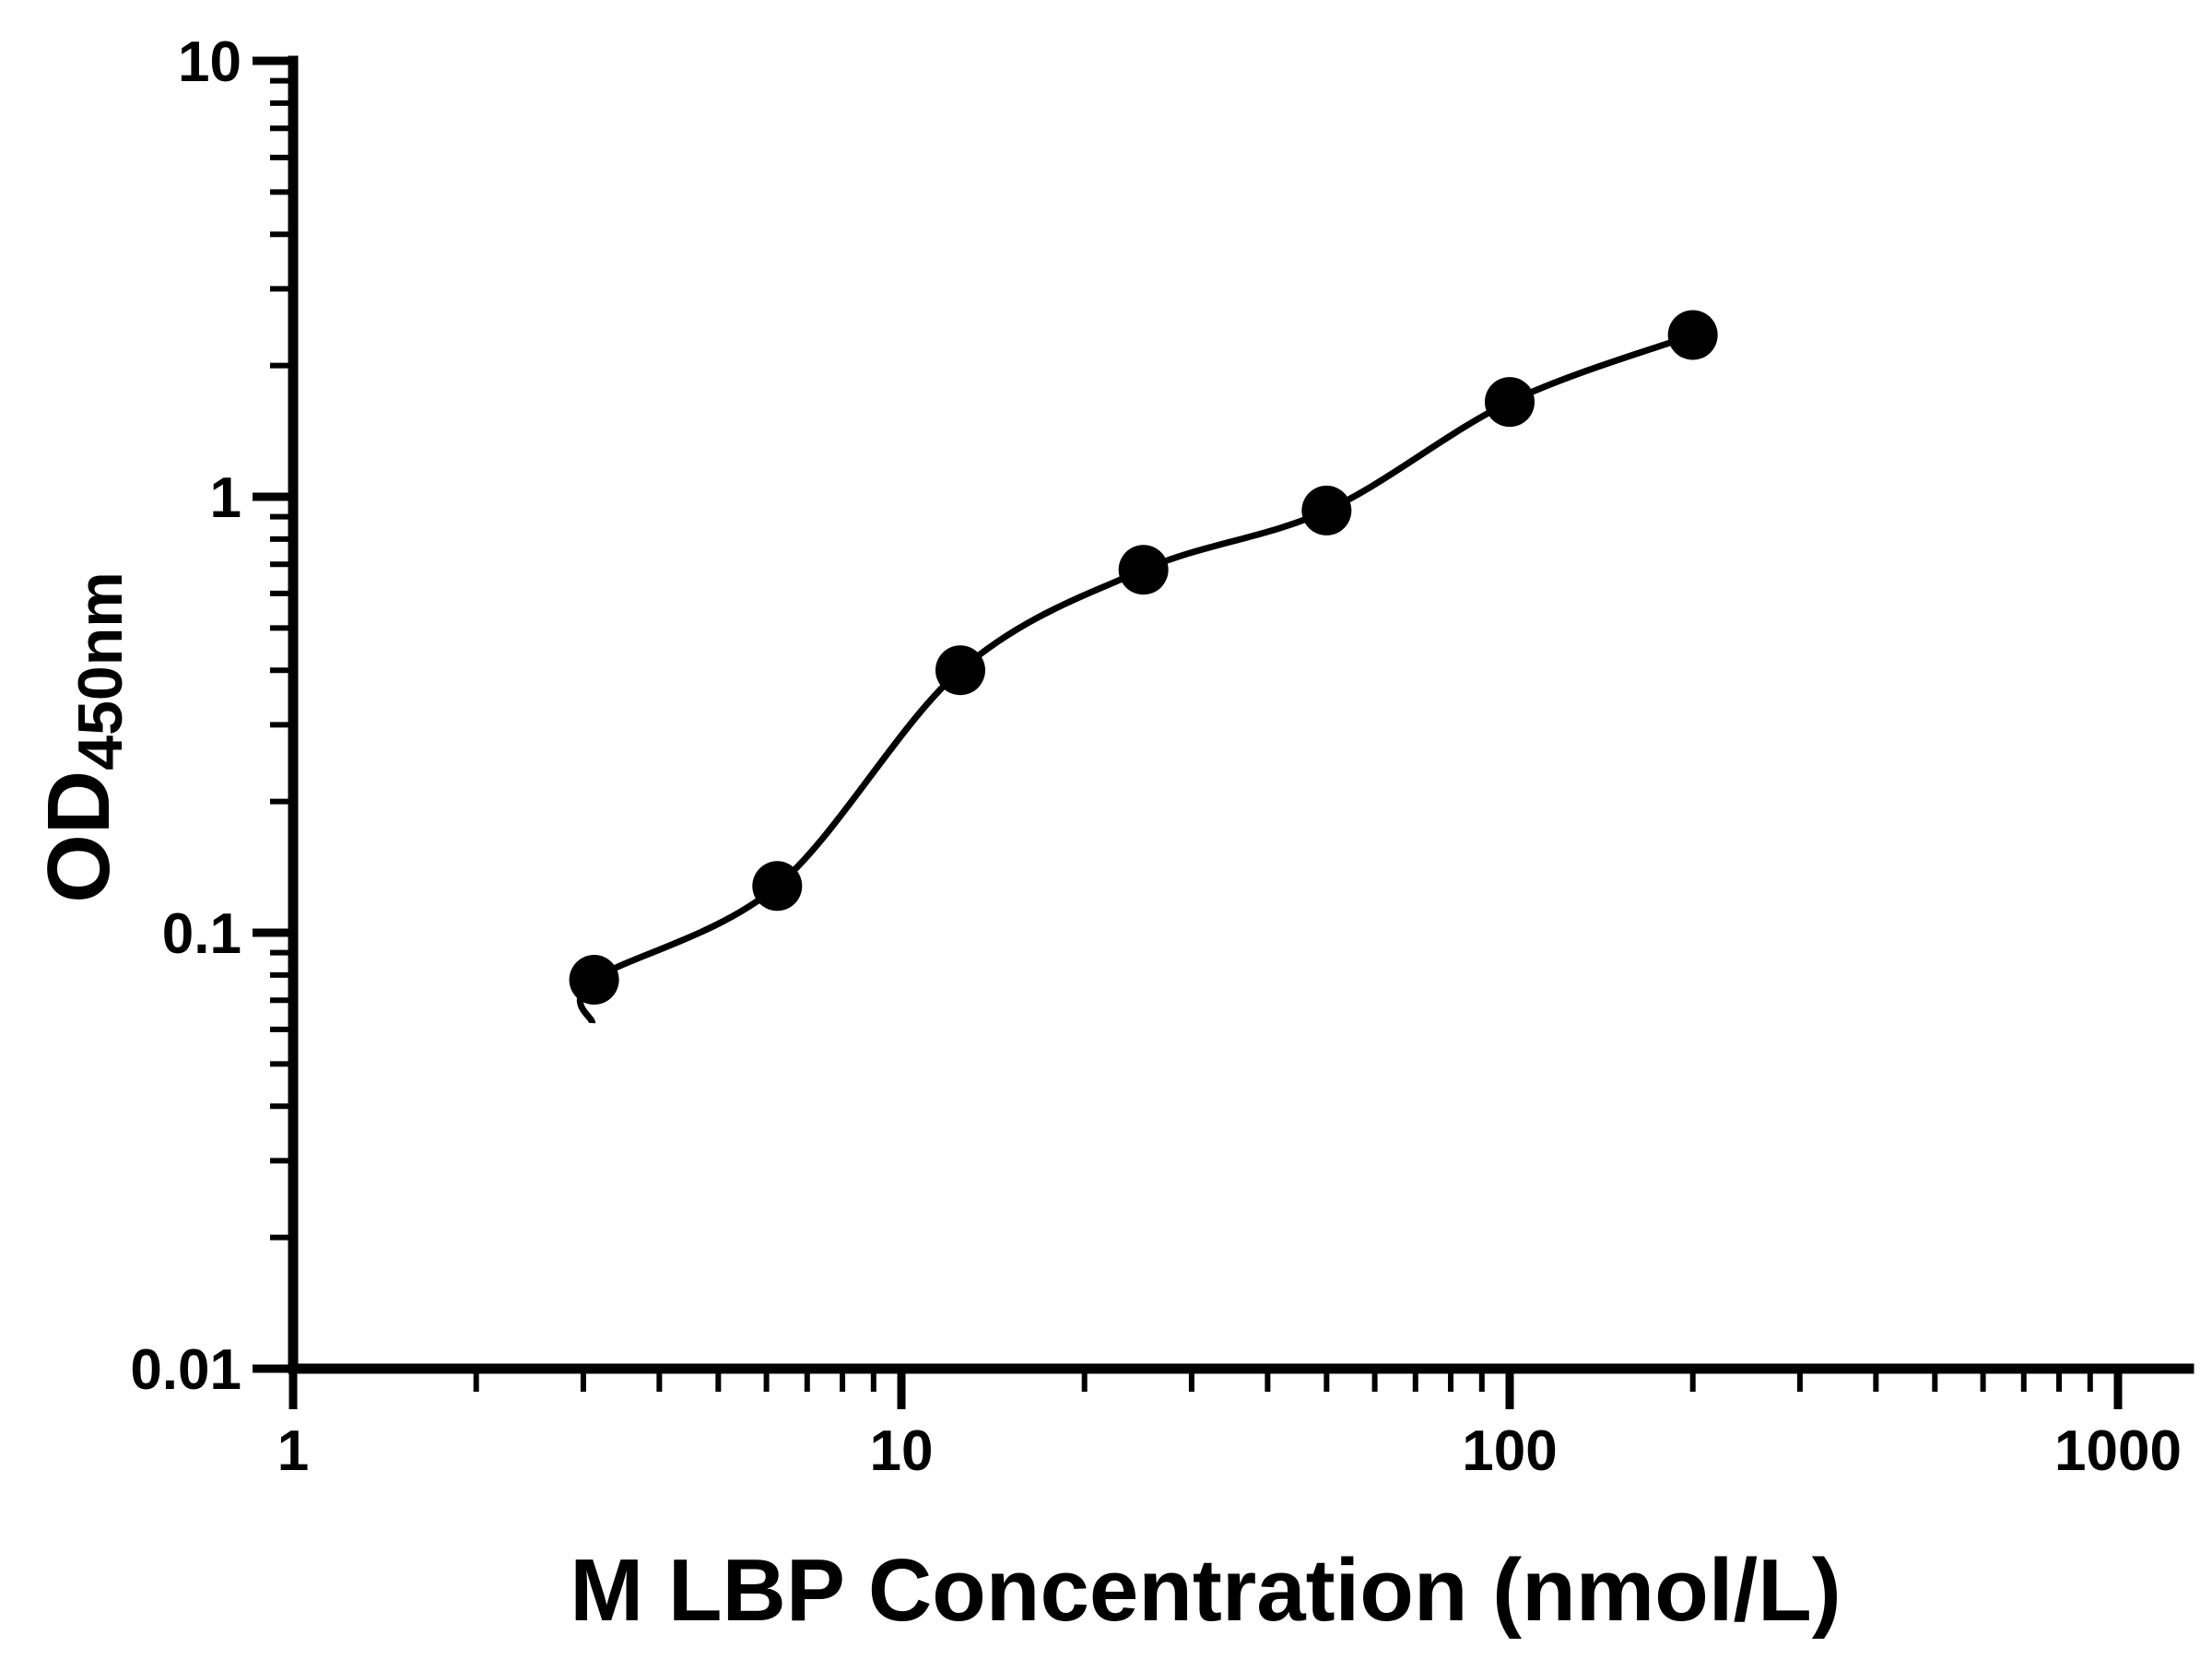  What do you see at coordinates (78, 837) in the screenshot?
I see `y-axis-title-text: OD` at bounding box center [78, 837].